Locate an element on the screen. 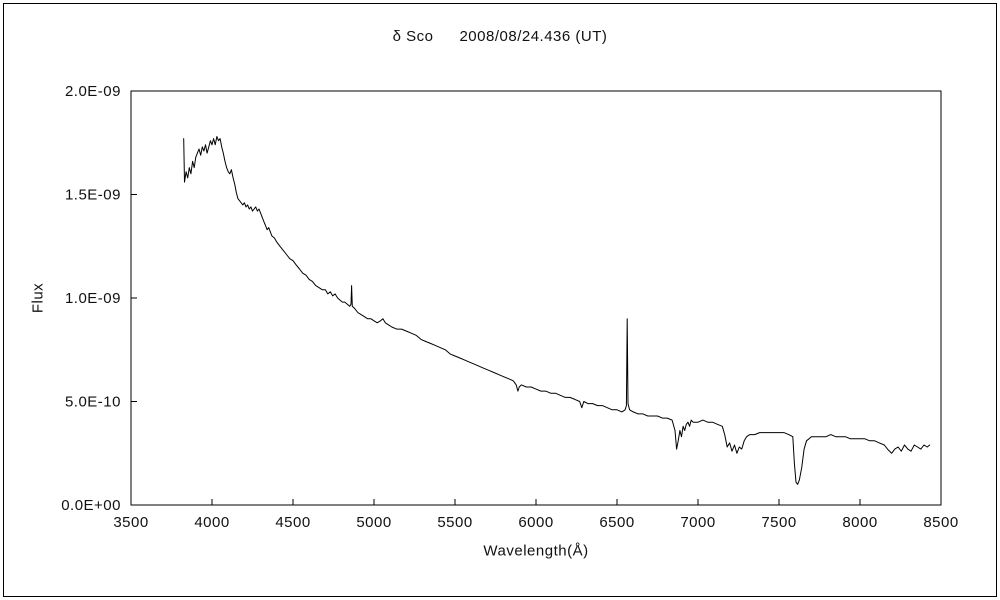 This screenshot has height=600, width=1000. y-axis-label: Flux is located at coordinates (38, 298).